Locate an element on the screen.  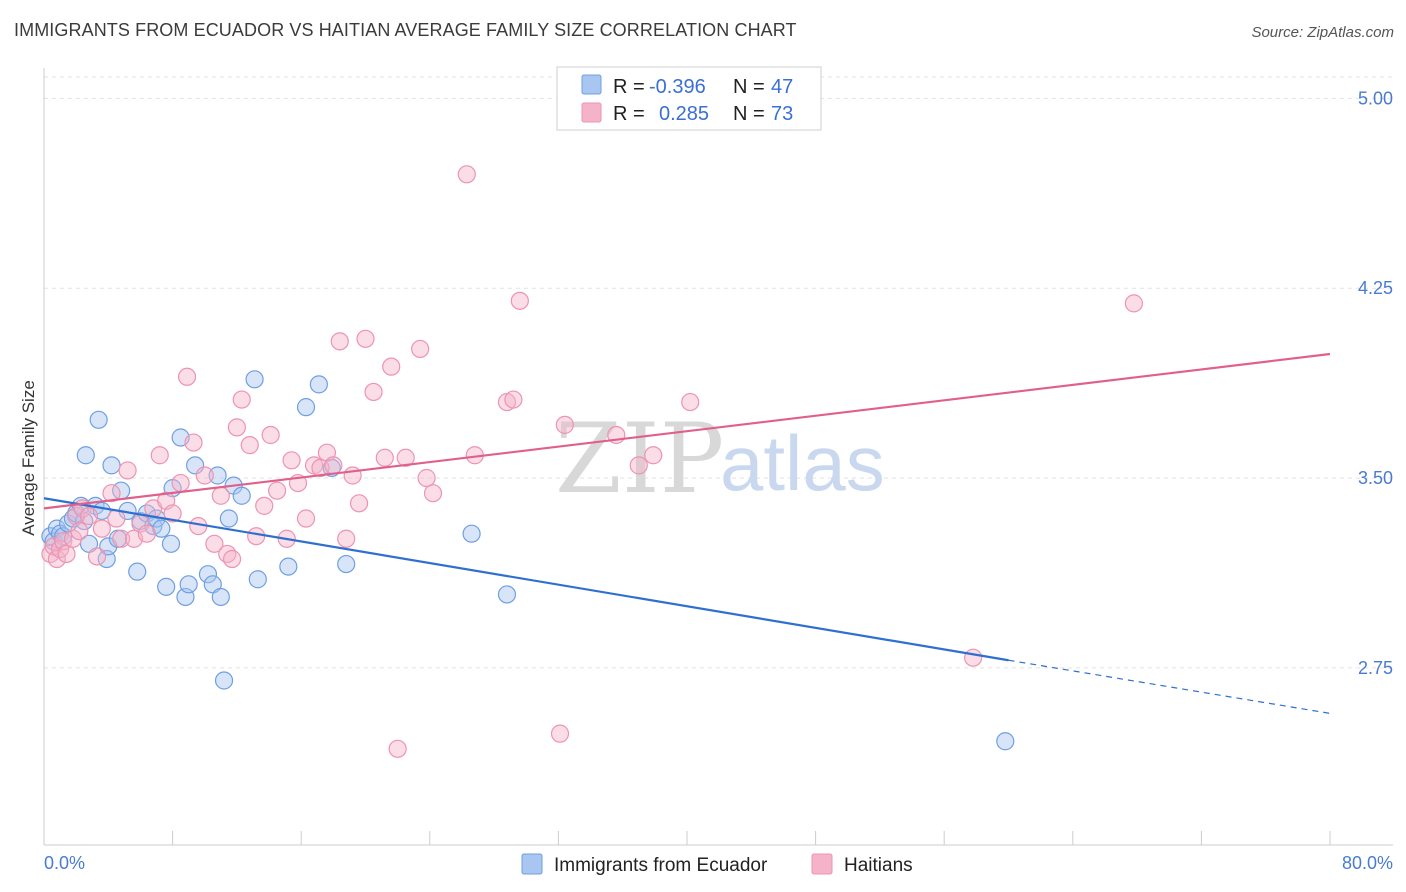
series-legend: Immigrants from Ecuador Haitians is located at coordinates (717, 864).